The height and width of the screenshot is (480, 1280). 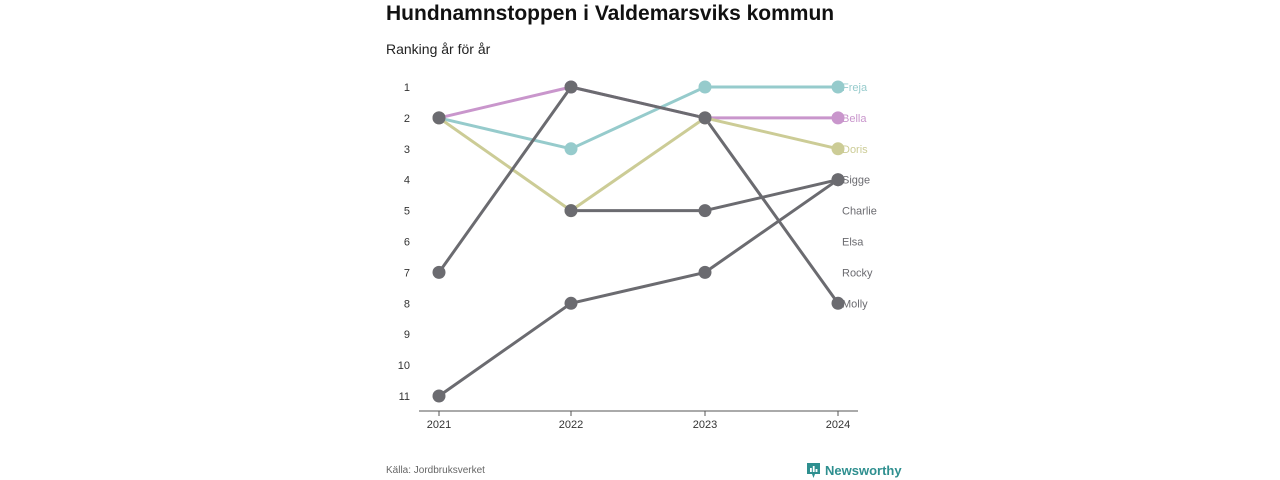 I want to click on y-tick-label-10: 10, so click(x=404, y=366).